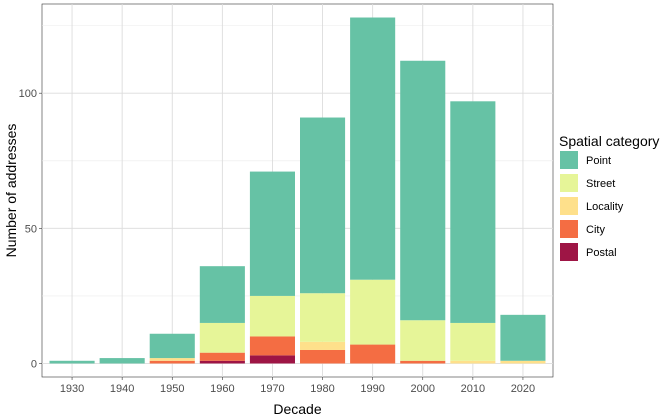 The height and width of the screenshot is (420, 669). What do you see at coordinates (473, 341) in the screenshot?
I see `bar-segment-street-2010` at bounding box center [473, 341].